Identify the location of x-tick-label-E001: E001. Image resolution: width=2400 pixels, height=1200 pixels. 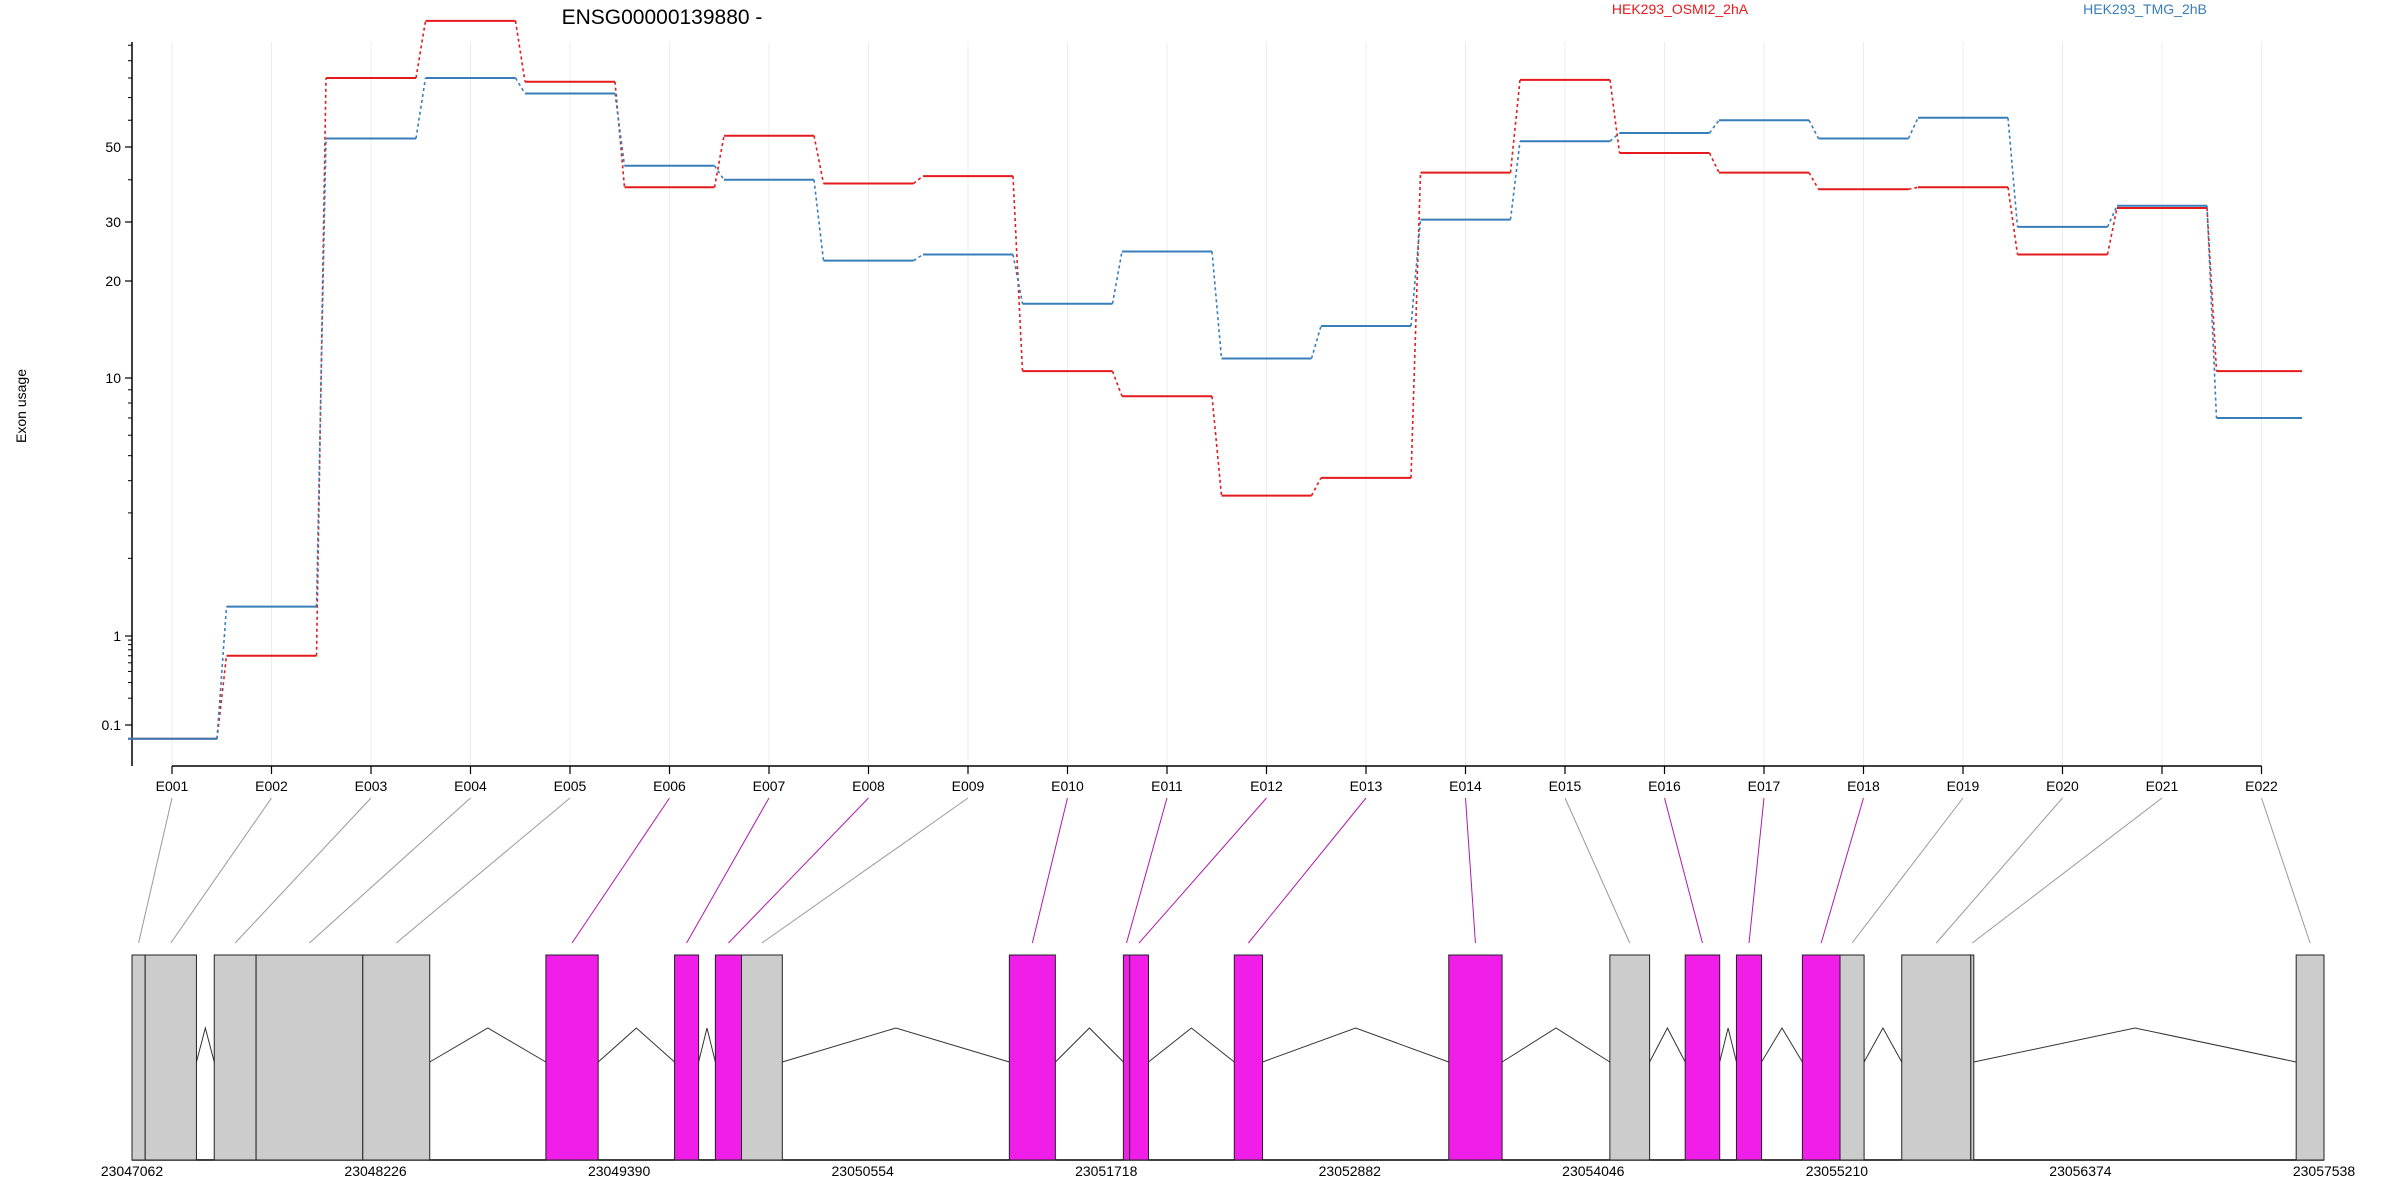
(172, 786).